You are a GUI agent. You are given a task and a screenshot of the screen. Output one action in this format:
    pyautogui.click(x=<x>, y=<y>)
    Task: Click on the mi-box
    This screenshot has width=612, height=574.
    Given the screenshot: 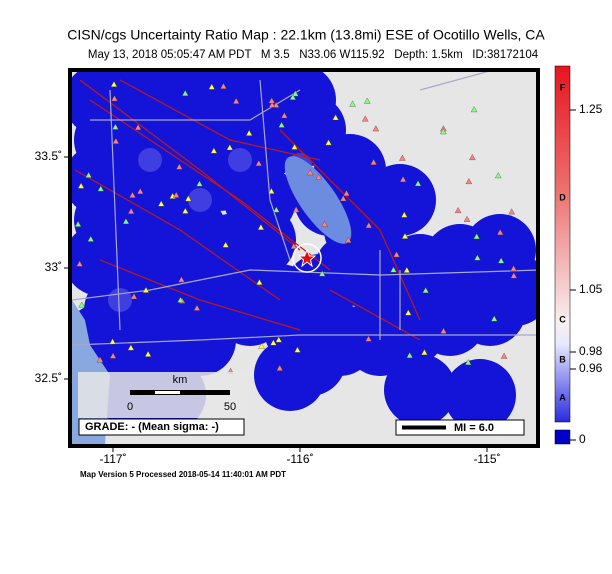 What is the action you would take?
    pyautogui.click(x=460, y=427)
    